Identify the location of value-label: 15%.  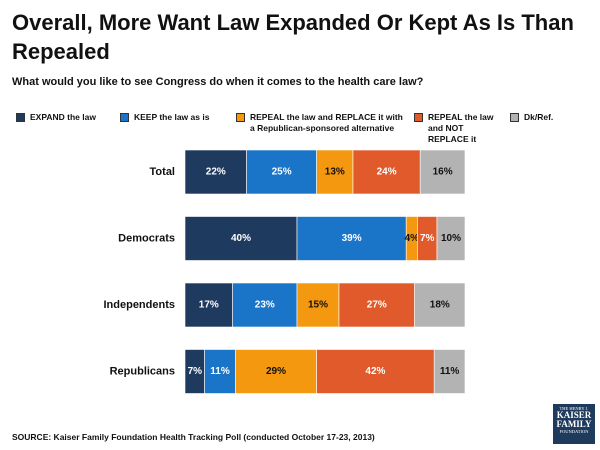
(318, 305).